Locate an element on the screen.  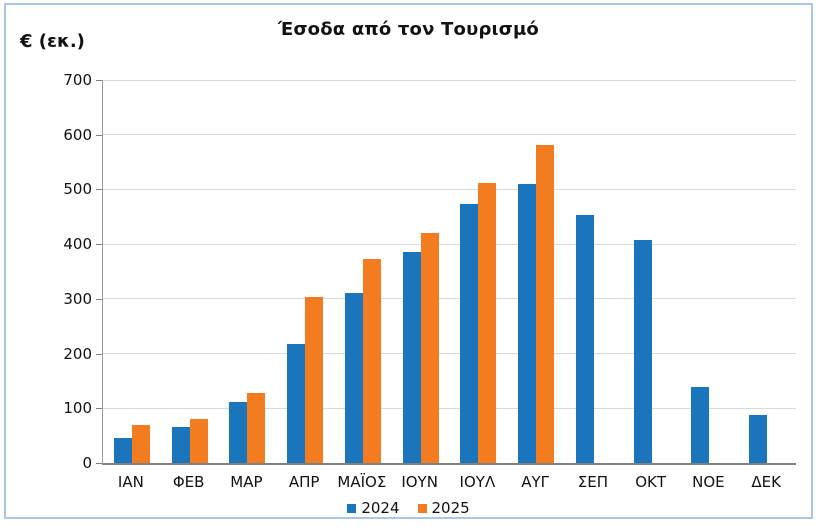
bar-2024-ΑΠΡ is located at coordinates (296, 403).